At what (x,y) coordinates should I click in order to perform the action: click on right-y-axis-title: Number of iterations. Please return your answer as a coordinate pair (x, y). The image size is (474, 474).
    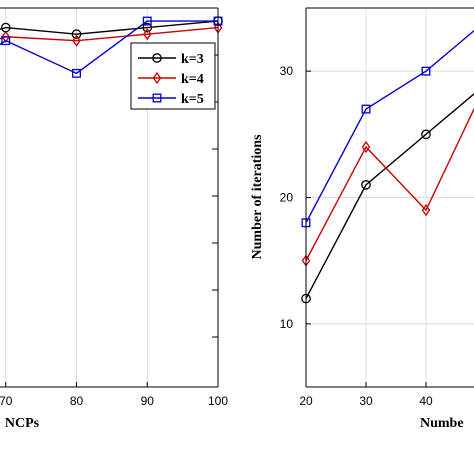
    Looking at the image, I should click on (257, 196).